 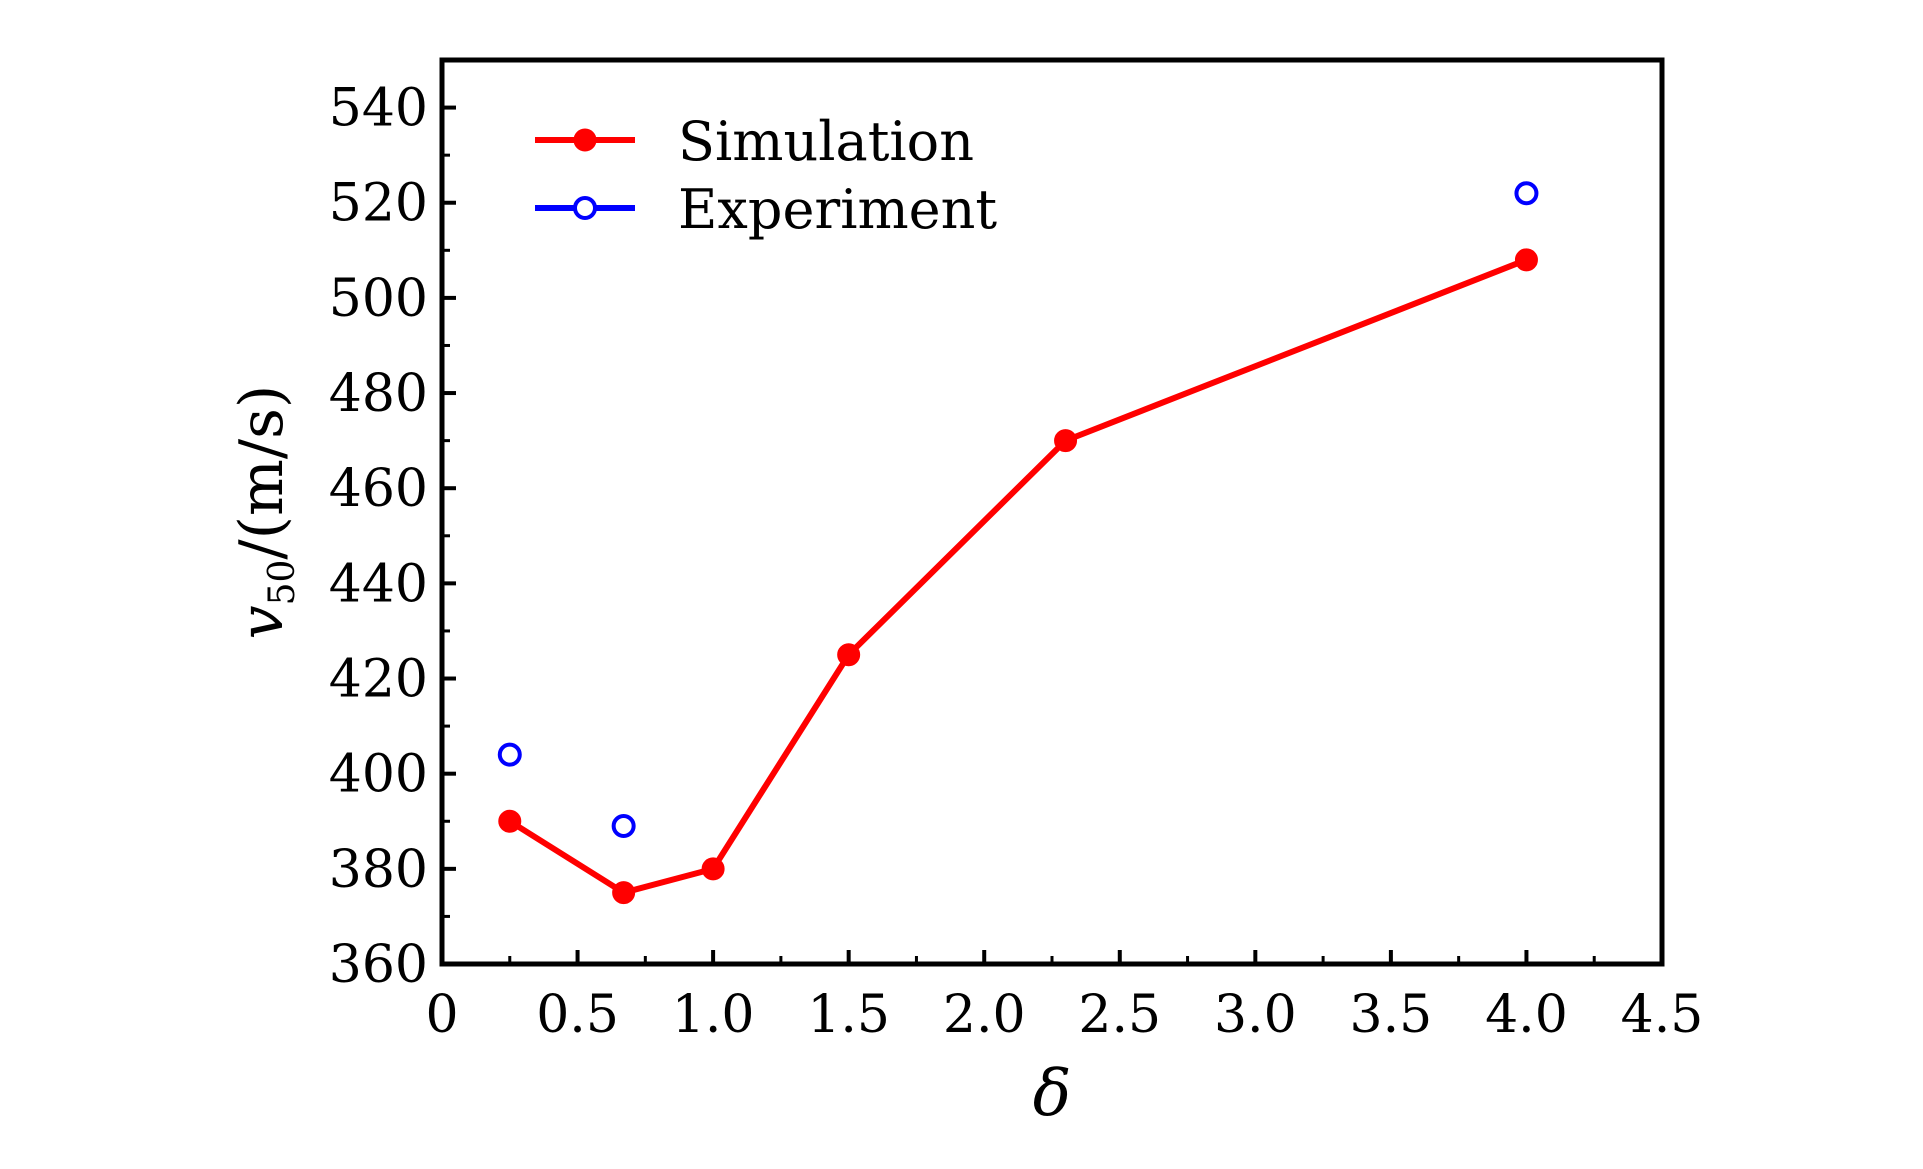 What do you see at coordinates (441, 1015) in the screenshot?
I see `x-tick-label: 0` at bounding box center [441, 1015].